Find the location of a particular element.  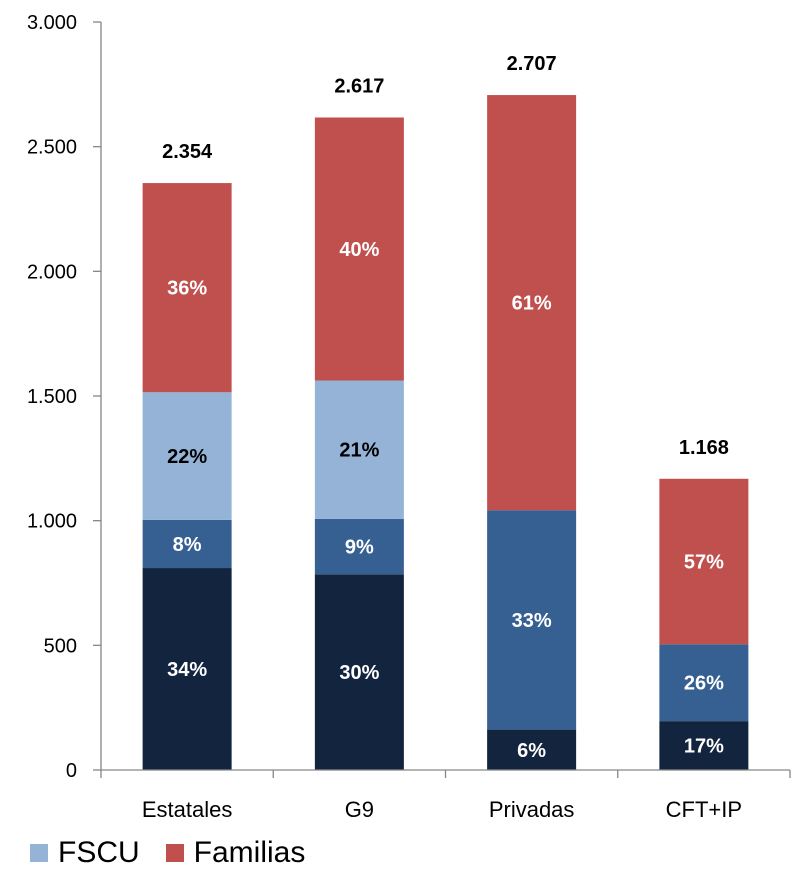

segment-label: 33% is located at coordinates (532, 621).